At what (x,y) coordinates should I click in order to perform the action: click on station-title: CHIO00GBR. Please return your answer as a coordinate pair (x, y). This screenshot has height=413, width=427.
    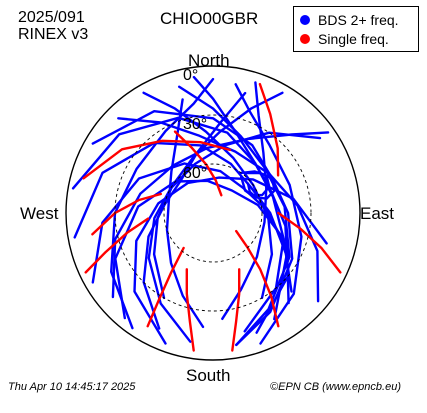
    Looking at the image, I should click on (209, 18).